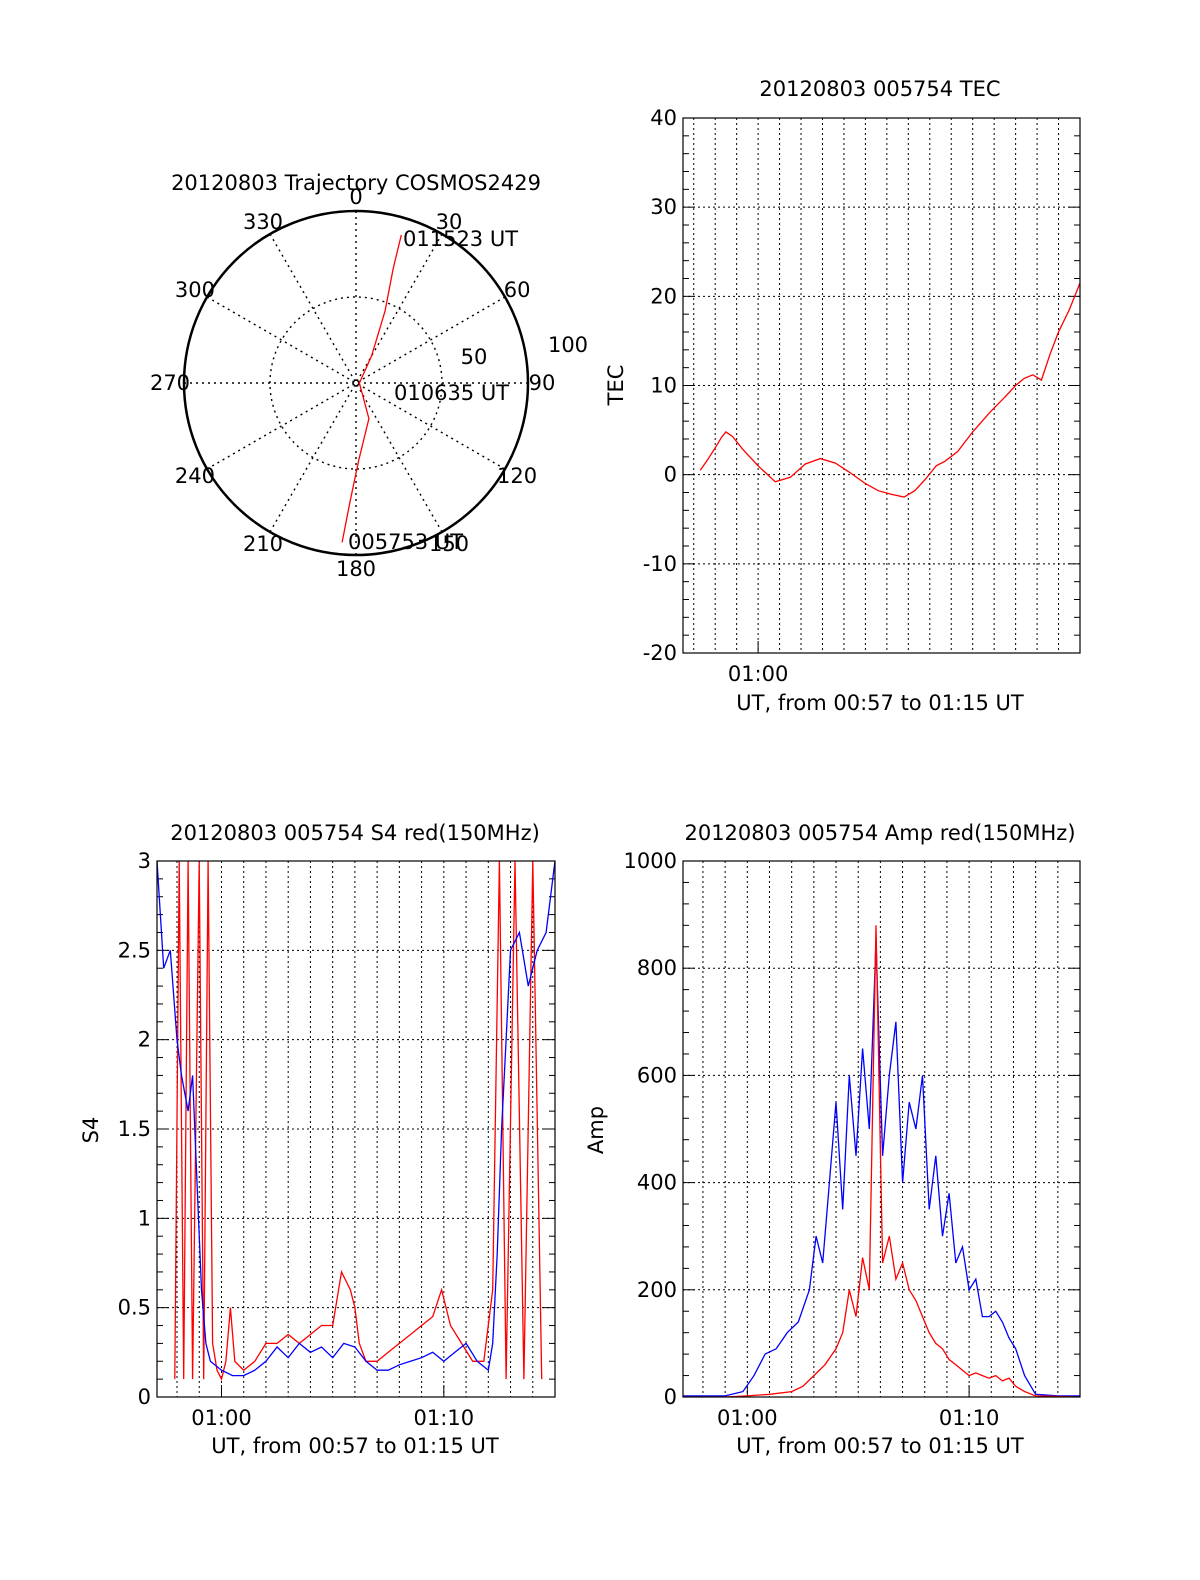 The width and height of the screenshot is (1200, 1580). What do you see at coordinates (451, 393) in the screenshot?
I see `polar-annotation-mid: 010635 UT` at bounding box center [451, 393].